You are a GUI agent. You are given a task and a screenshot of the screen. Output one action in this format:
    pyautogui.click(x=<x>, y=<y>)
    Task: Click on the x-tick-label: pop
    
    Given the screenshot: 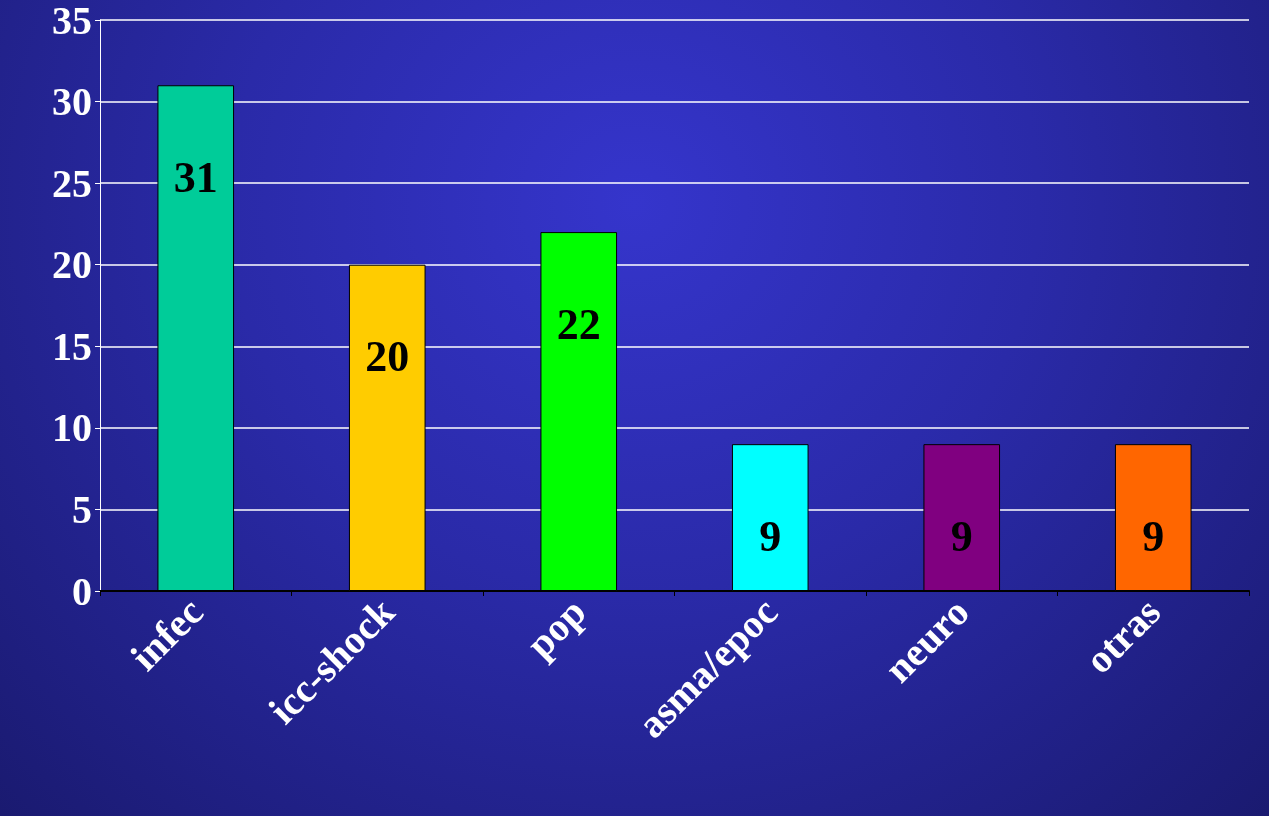 What is the action you would take?
    pyautogui.click(x=556, y=628)
    